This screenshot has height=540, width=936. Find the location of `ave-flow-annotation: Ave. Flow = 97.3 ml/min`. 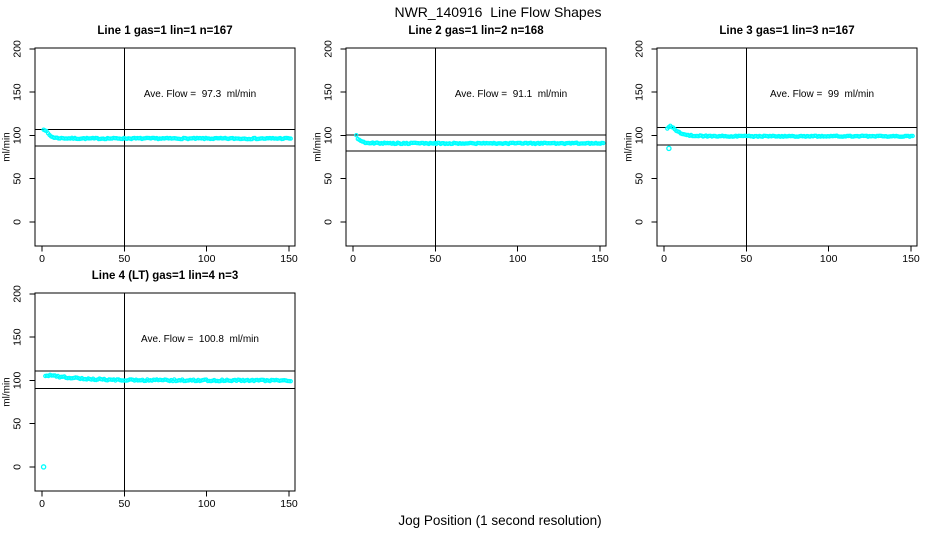

ave-flow-annotation: Ave. Flow = 97.3 ml/min is located at coordinates (200, 94).